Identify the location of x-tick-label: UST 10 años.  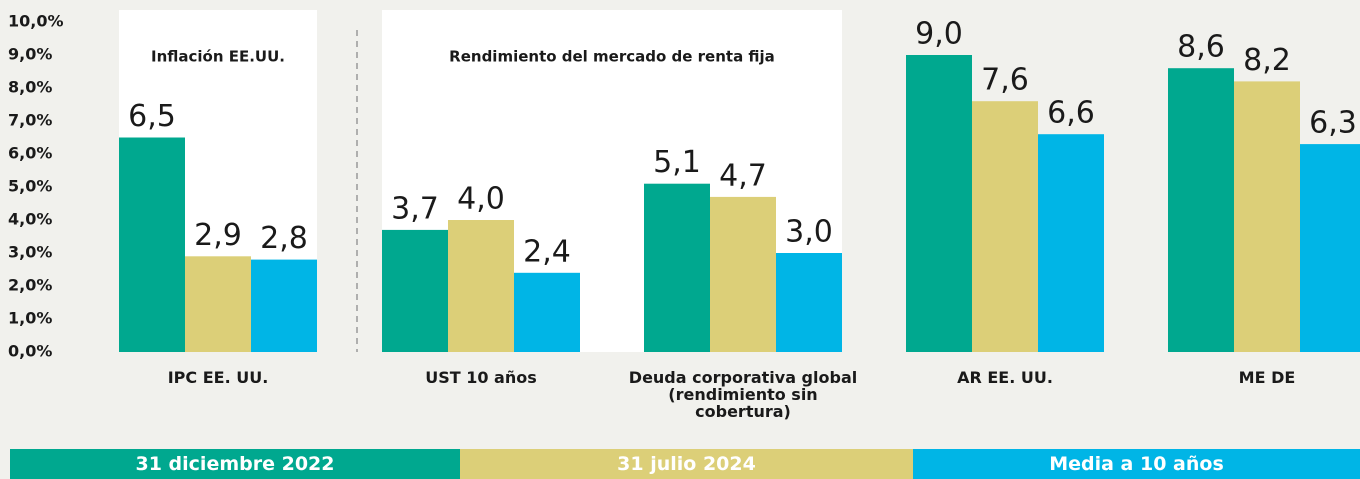
(481, 377).